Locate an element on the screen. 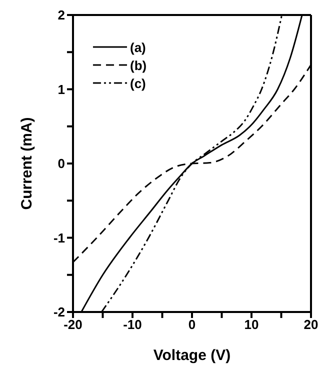  x-axis-title: Voltage (V) is located at coordinates (192, 355).